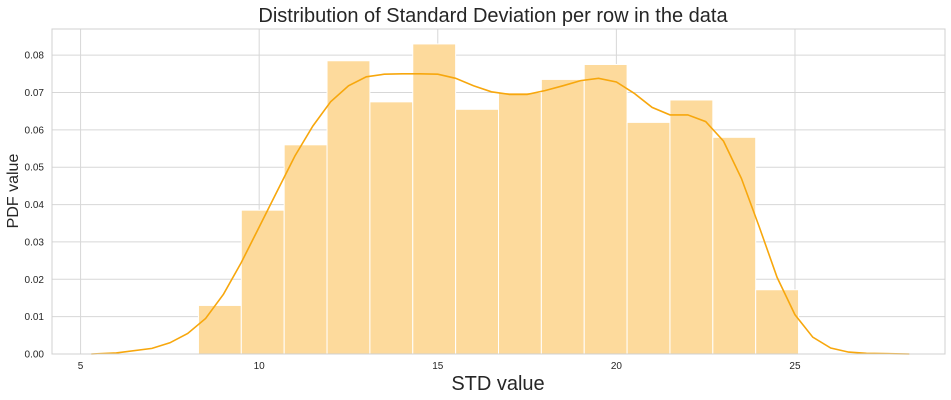  Describe the element at coordinates (81, 366) in the screenshot. I see `x-tick-label: 5` at that location.